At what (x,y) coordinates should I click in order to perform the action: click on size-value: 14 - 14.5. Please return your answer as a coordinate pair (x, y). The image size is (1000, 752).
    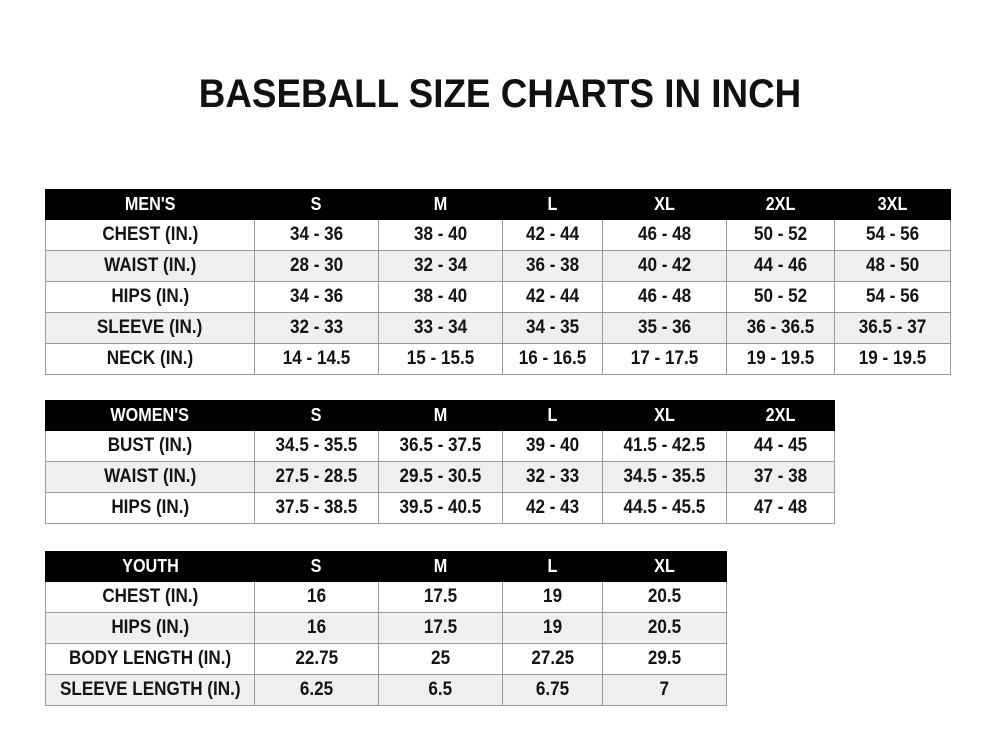
    Looking at the image, I should click on (316, 359).